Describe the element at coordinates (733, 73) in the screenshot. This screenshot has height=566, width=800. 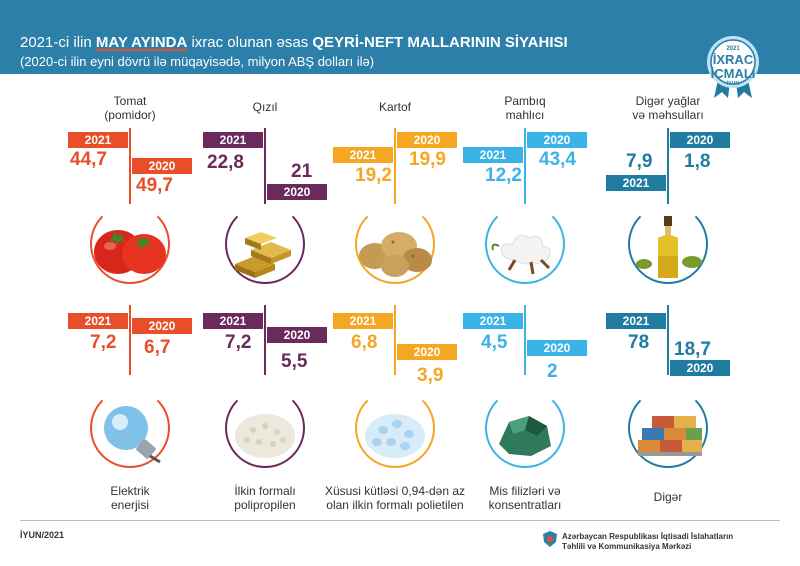
I see `badge-line2: İCMALI` at that location.